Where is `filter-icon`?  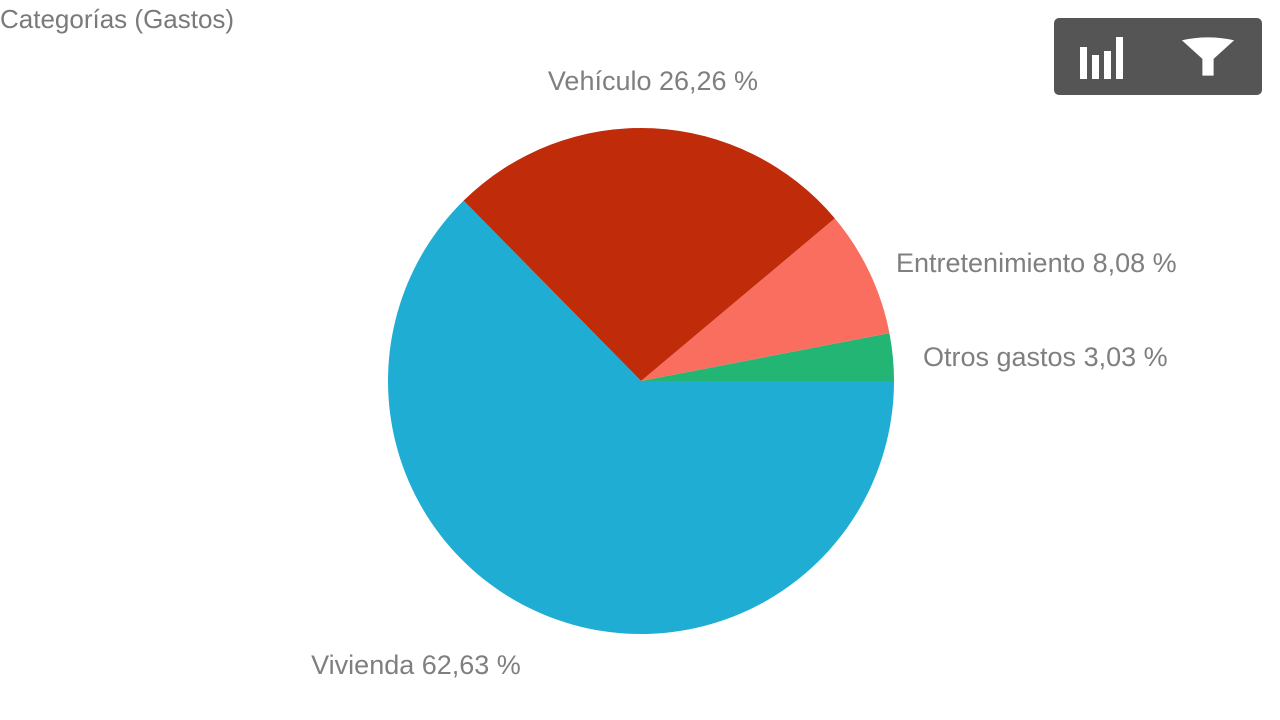
filter-icon is located at coordinates (1208, 56).